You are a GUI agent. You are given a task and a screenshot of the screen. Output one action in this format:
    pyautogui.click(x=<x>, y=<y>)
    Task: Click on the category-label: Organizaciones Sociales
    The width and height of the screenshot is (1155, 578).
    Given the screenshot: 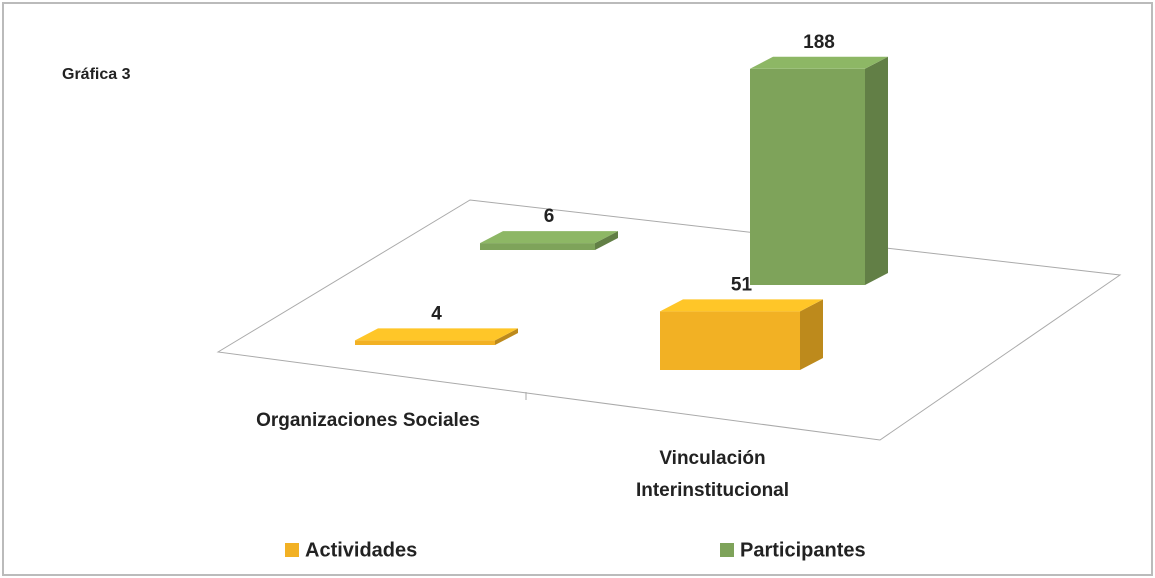 What is the action you would take?
    pyautogui.click(x=368, y=420)
    